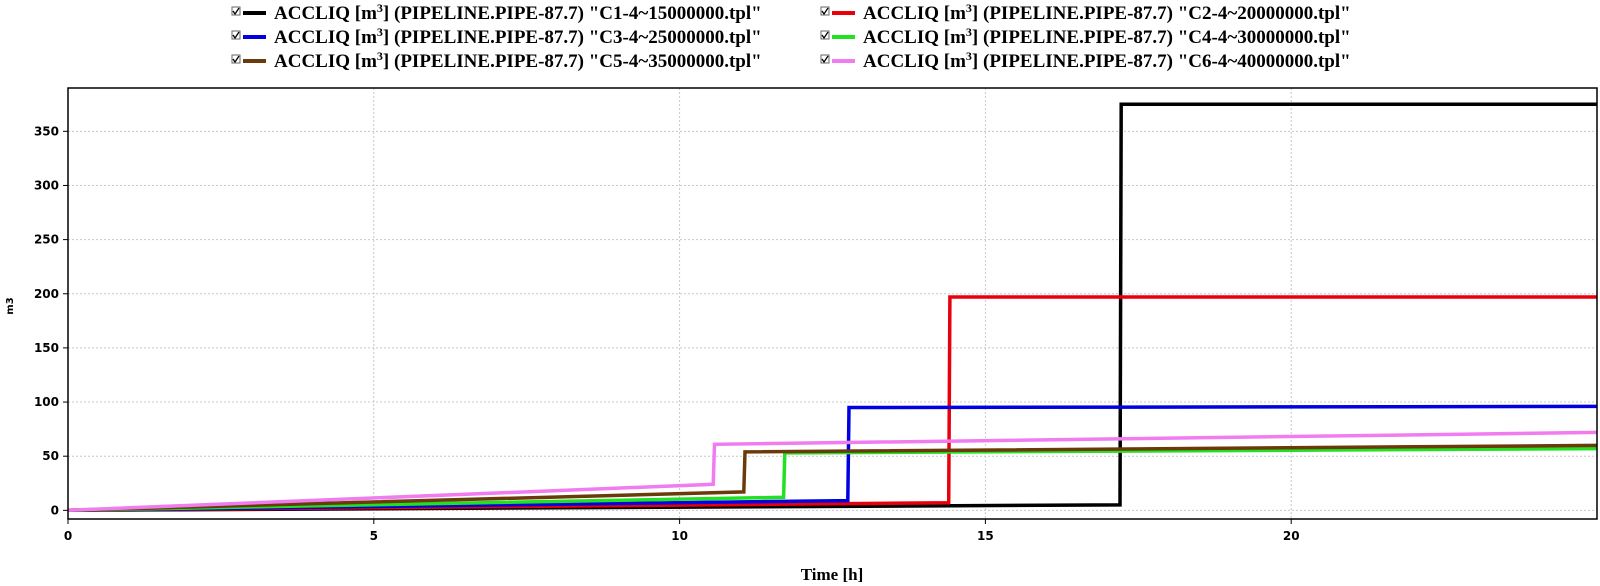 The height and width of the screenshot is (586, 1600). I want to click on y-tick-label: 0, so click(55, 510).